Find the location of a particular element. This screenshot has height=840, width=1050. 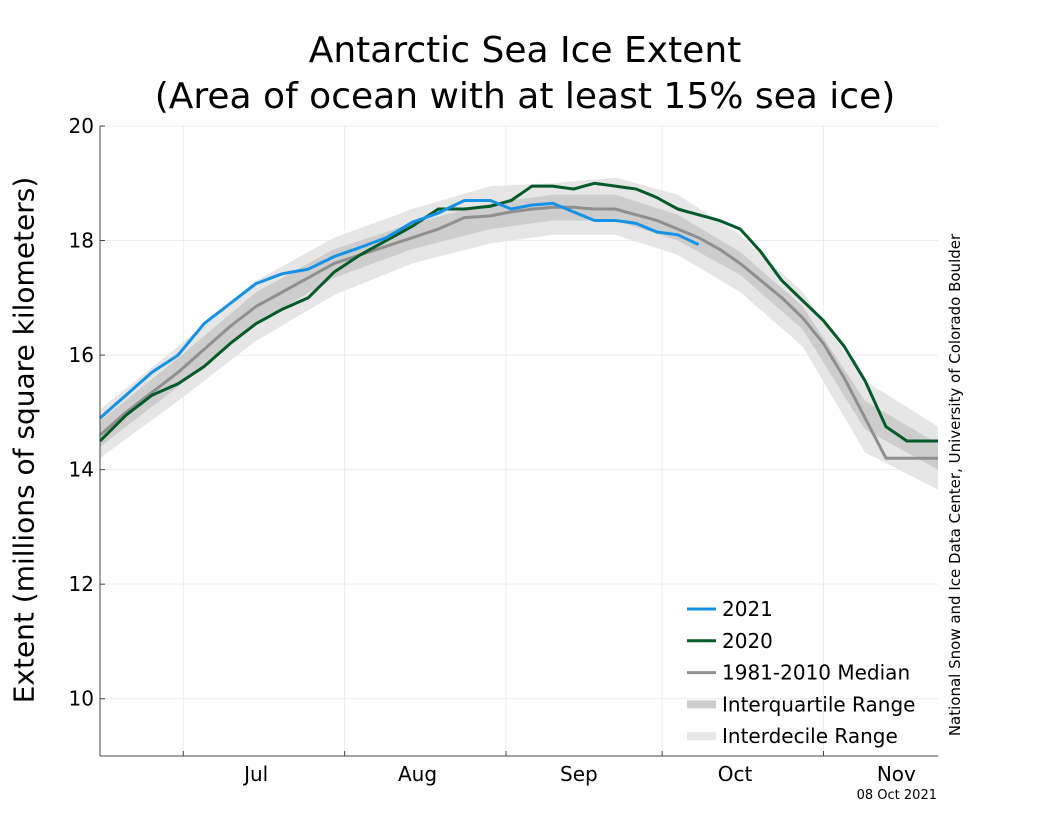

legend-label: 2020 is located at coordinates (747, 641).